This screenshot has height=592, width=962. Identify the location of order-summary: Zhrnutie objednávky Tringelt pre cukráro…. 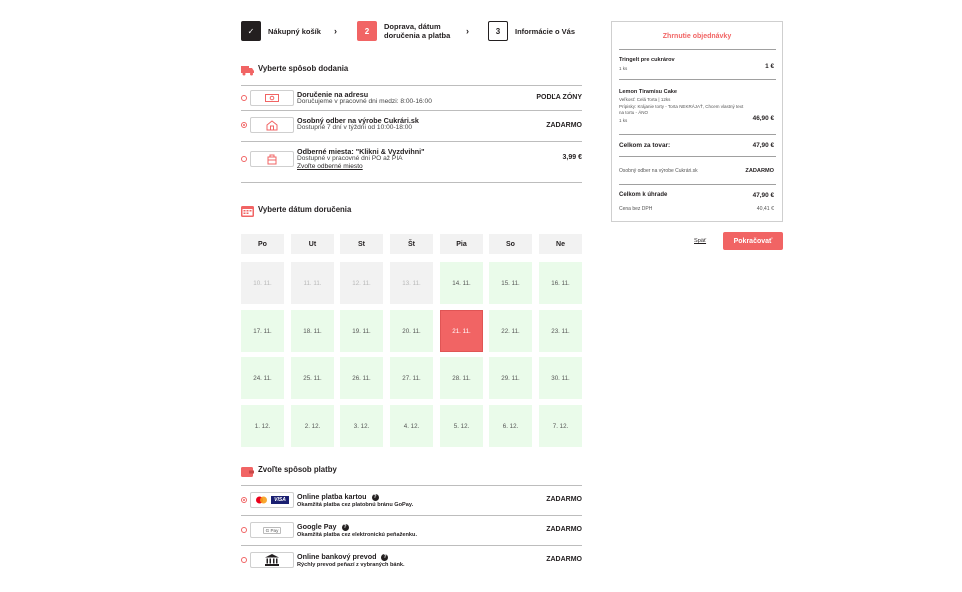
(697, 121).